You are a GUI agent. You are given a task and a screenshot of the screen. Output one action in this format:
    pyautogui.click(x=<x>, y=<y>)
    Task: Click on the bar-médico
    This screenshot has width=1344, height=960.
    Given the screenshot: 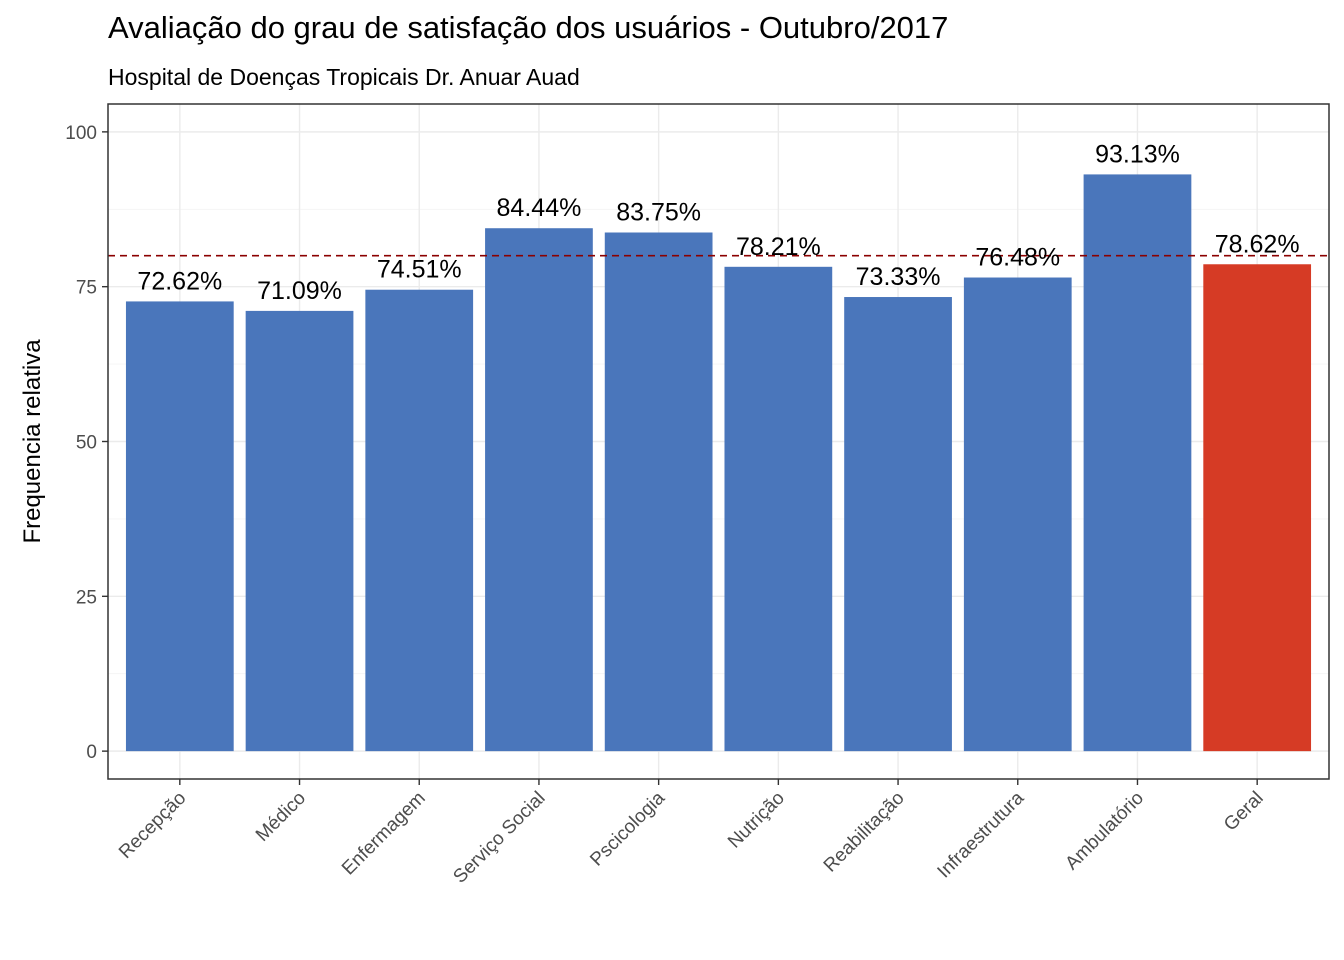 What is the action you would take?
    pyautogui.click(x=299, y=531)
    